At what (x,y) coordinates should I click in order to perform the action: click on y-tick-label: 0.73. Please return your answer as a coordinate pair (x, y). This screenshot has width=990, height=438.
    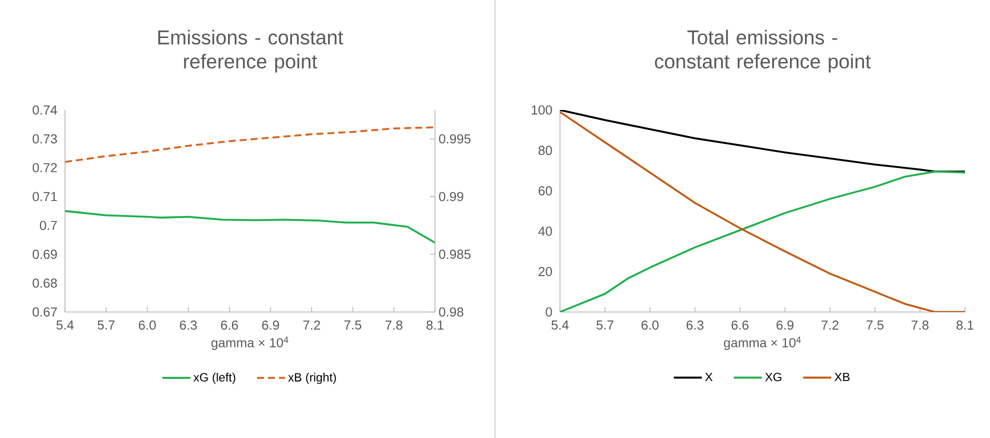
    Looking at the image, I should click on (44, 139).